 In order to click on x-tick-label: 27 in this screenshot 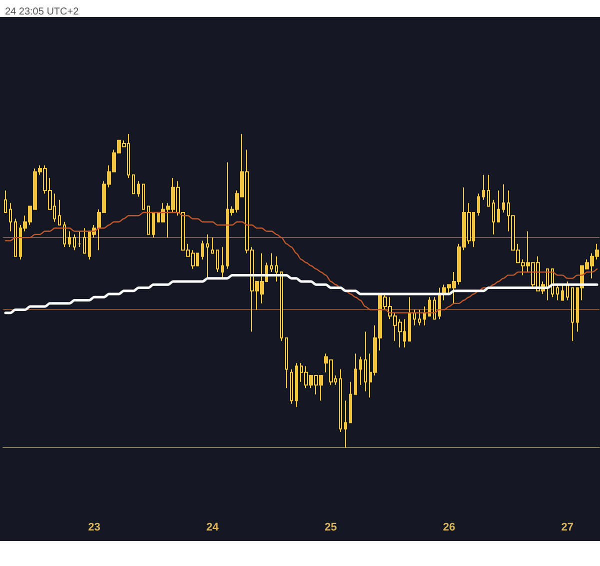, I will do `click(567, 528)`.